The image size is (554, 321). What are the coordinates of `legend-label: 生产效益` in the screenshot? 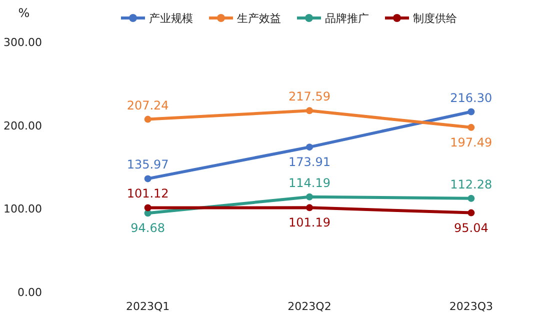 It's located at (259, 18).